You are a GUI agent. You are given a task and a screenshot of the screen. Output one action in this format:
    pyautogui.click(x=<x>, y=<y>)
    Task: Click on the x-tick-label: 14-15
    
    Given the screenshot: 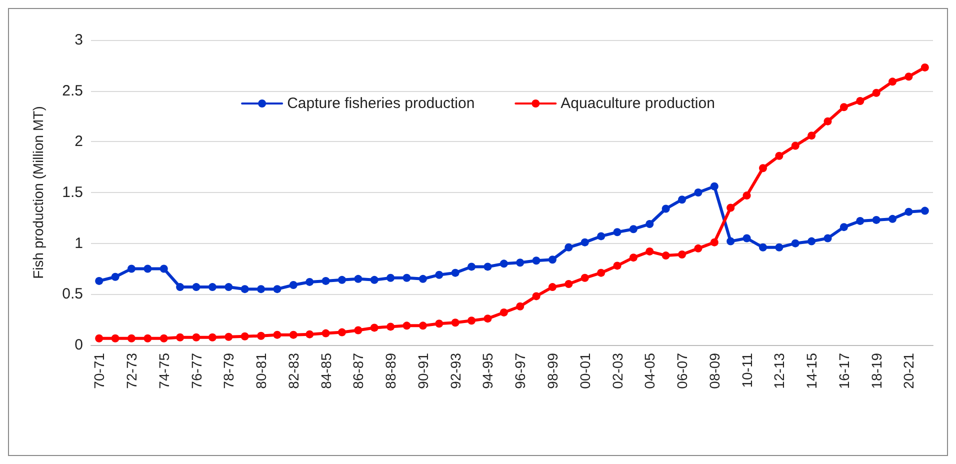 What is the action you would take?
    pyautogui.click(x=812, y=370)
    